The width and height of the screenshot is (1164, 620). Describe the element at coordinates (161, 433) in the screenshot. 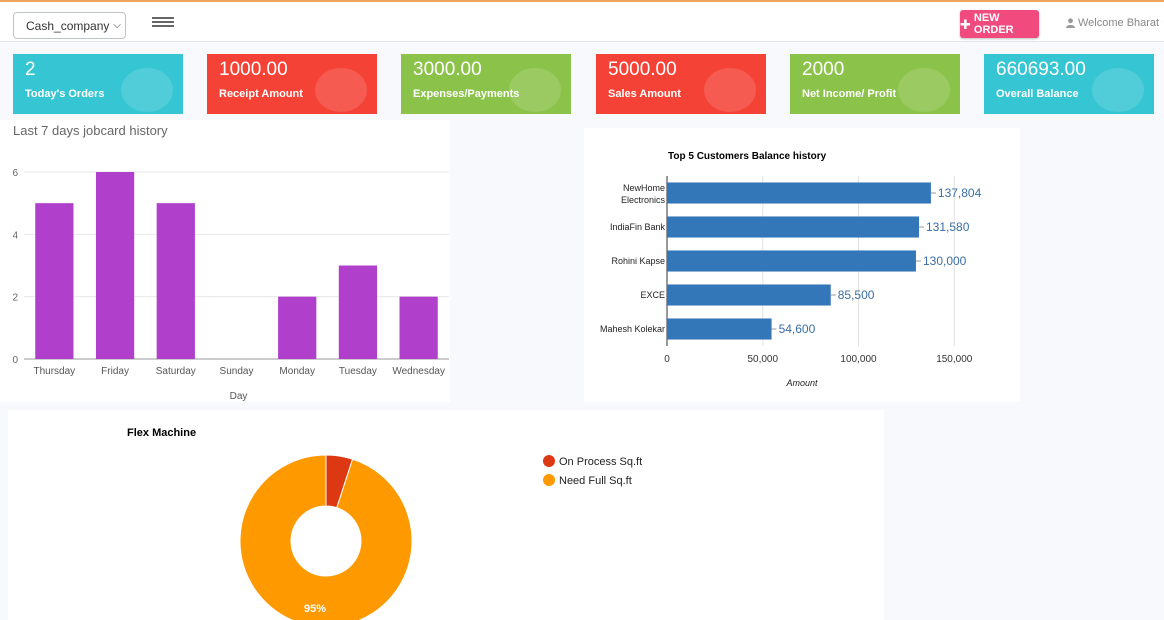

I see `chart-title: Flex Machine` at that location.